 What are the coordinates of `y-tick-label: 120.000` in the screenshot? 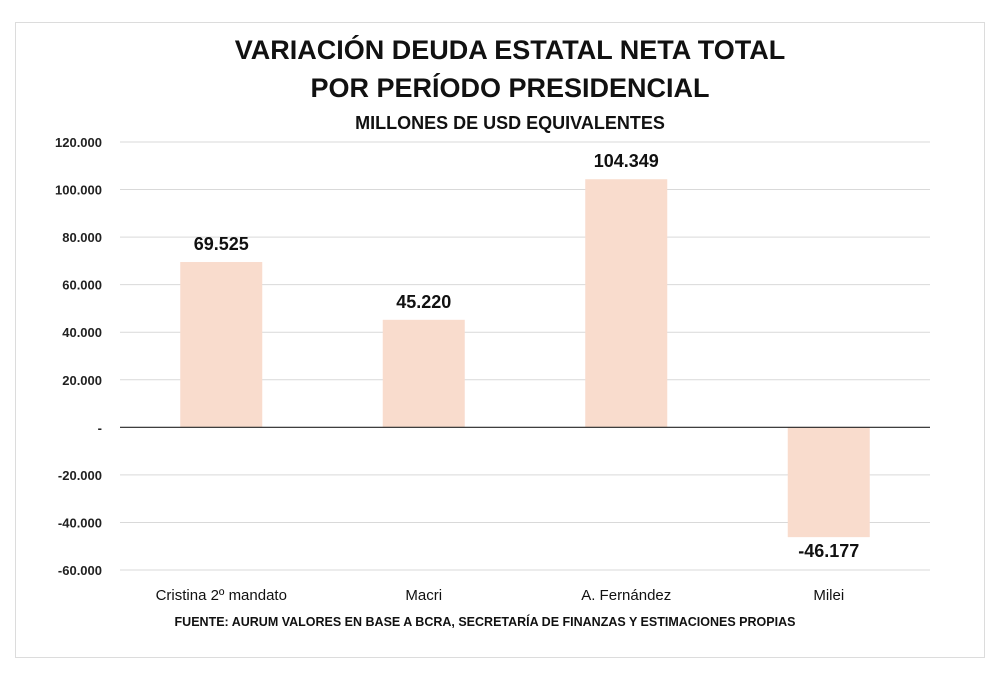 It's located at (78, 142).